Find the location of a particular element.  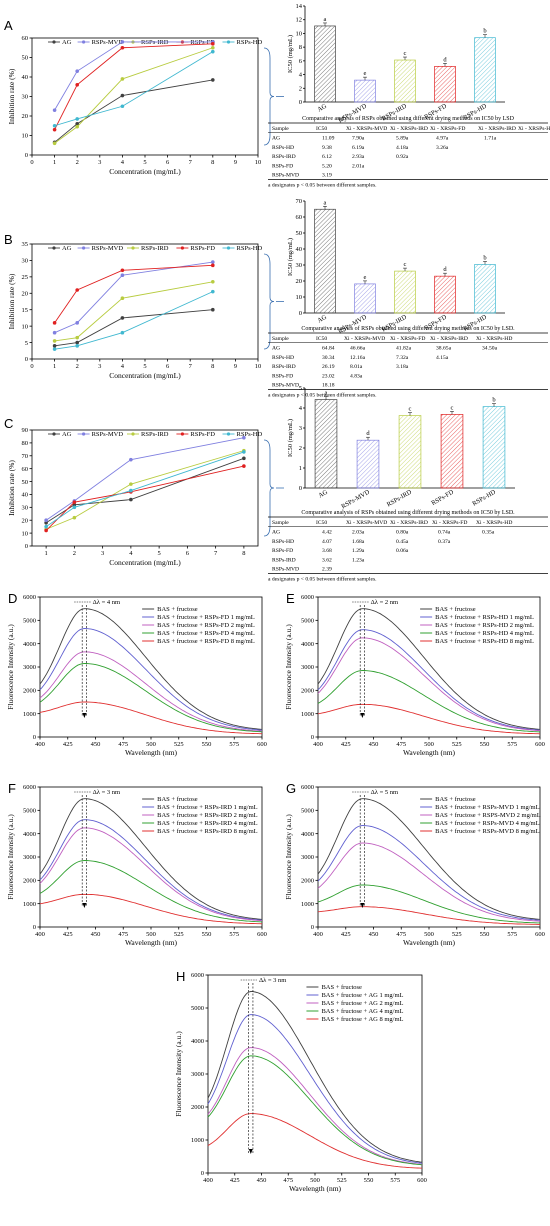

legend-entry: BAS + fructose is located at coordinates (177, 799).